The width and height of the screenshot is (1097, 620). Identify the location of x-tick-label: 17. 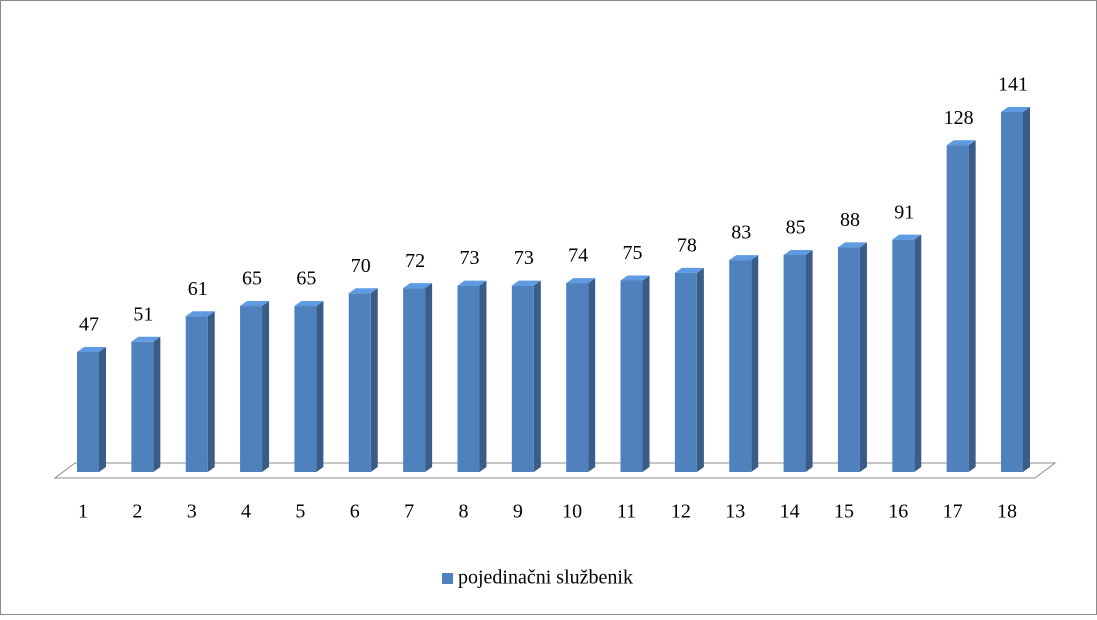
(953, 512).